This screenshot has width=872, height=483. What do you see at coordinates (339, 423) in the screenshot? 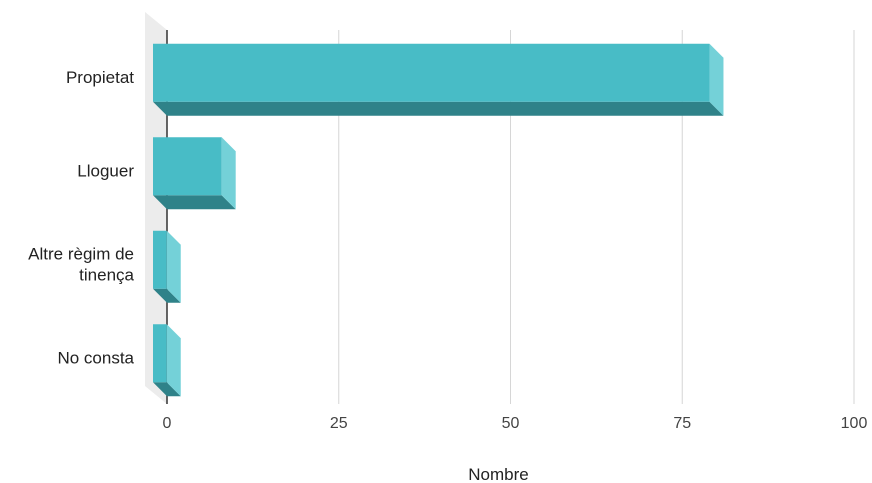
I see `x-tick-label-25: 25` at bounding box center [339, 423].